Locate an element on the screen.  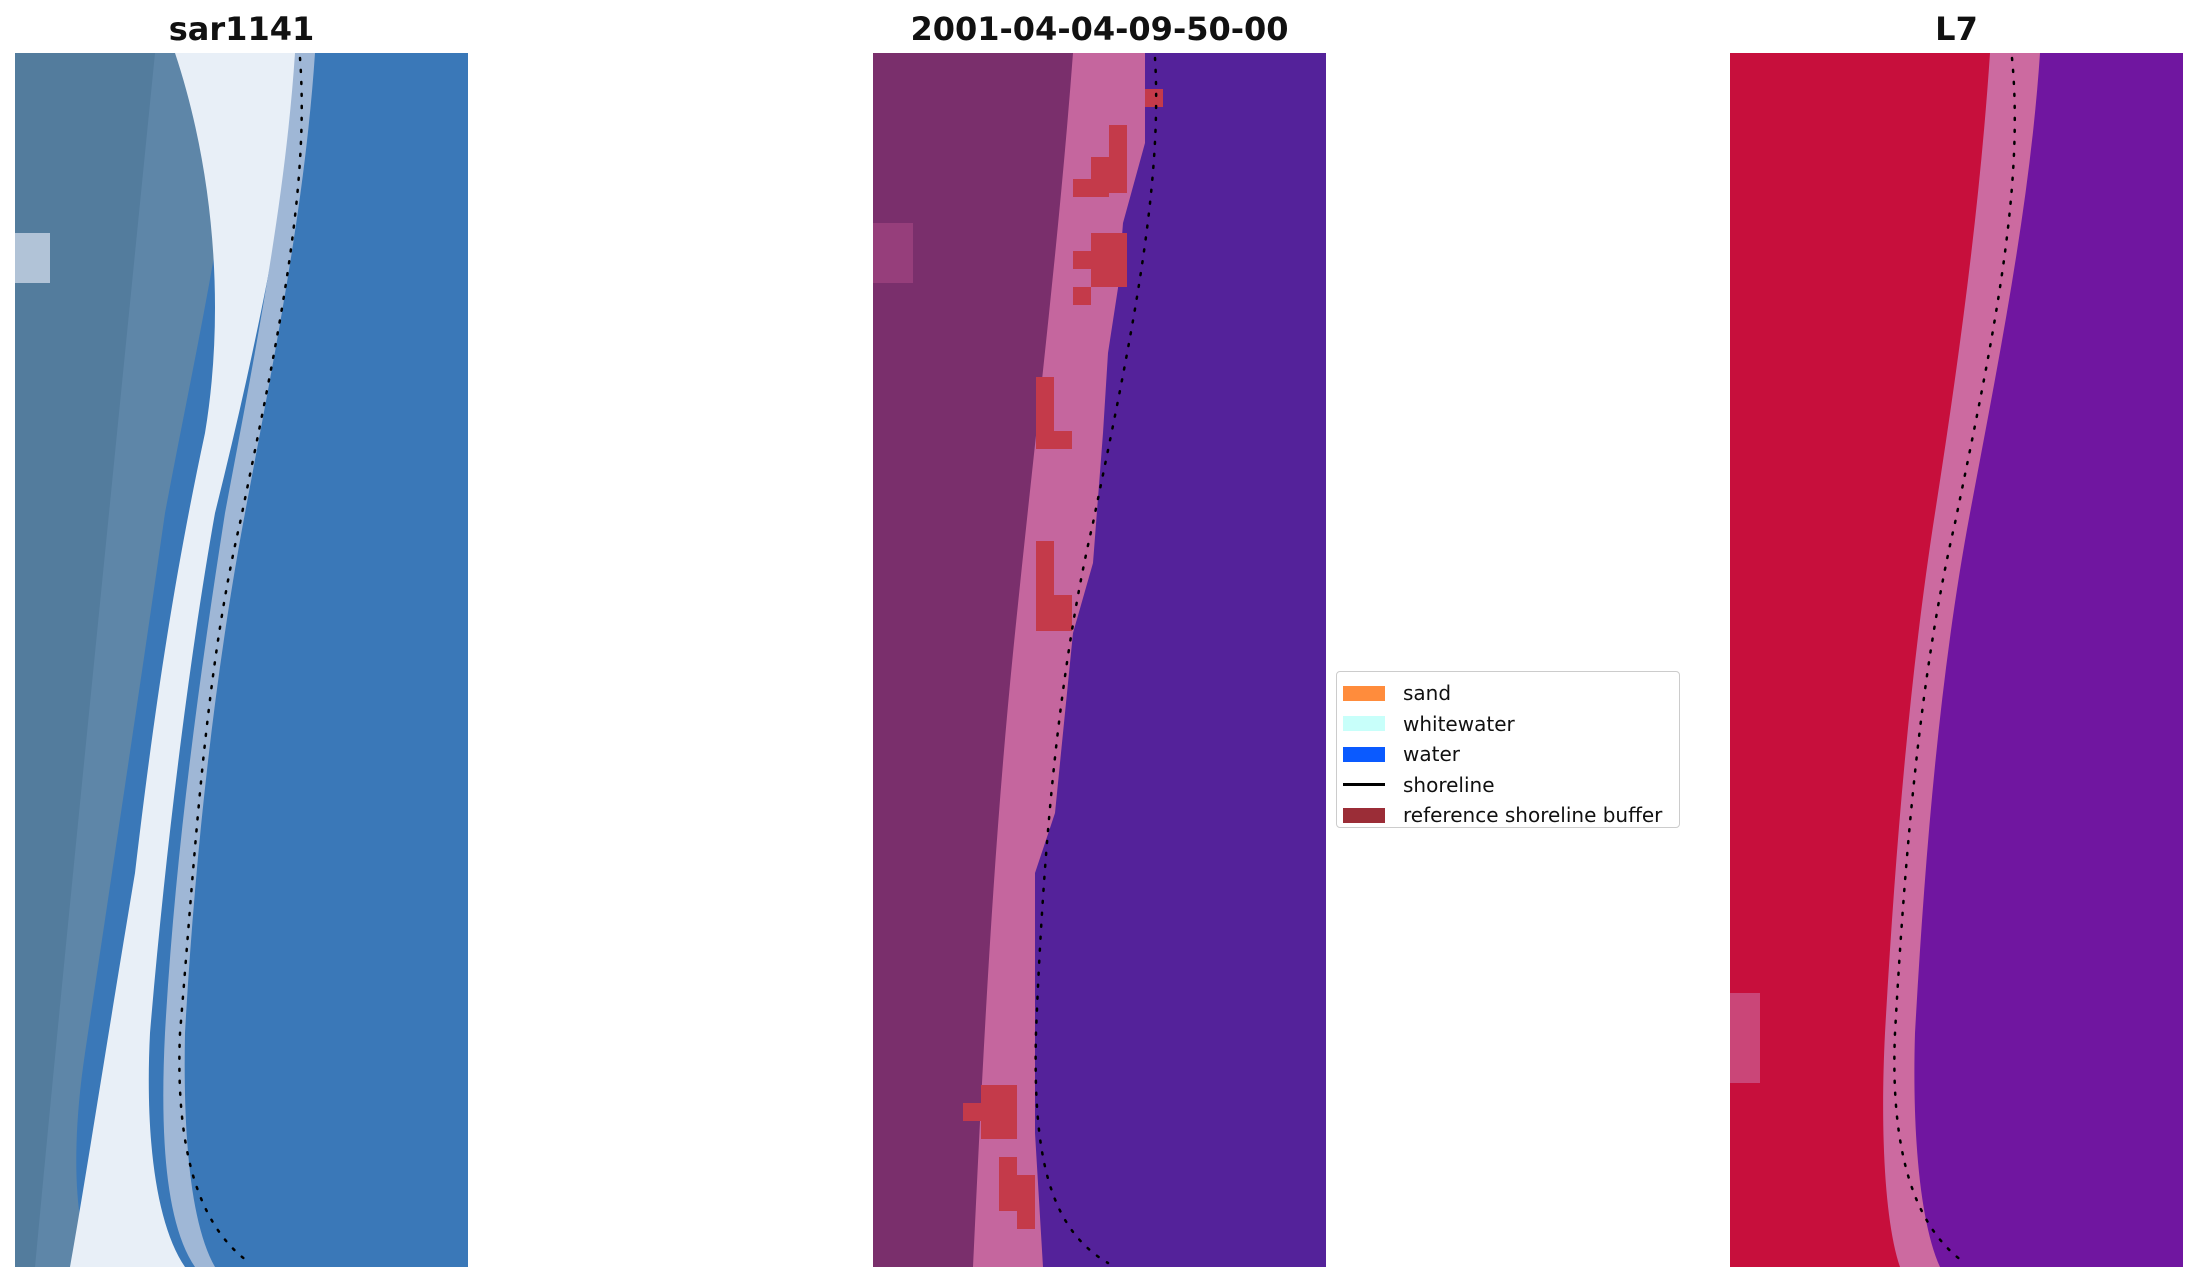
legend-item-water: water is located at coordinates (1511, 754).